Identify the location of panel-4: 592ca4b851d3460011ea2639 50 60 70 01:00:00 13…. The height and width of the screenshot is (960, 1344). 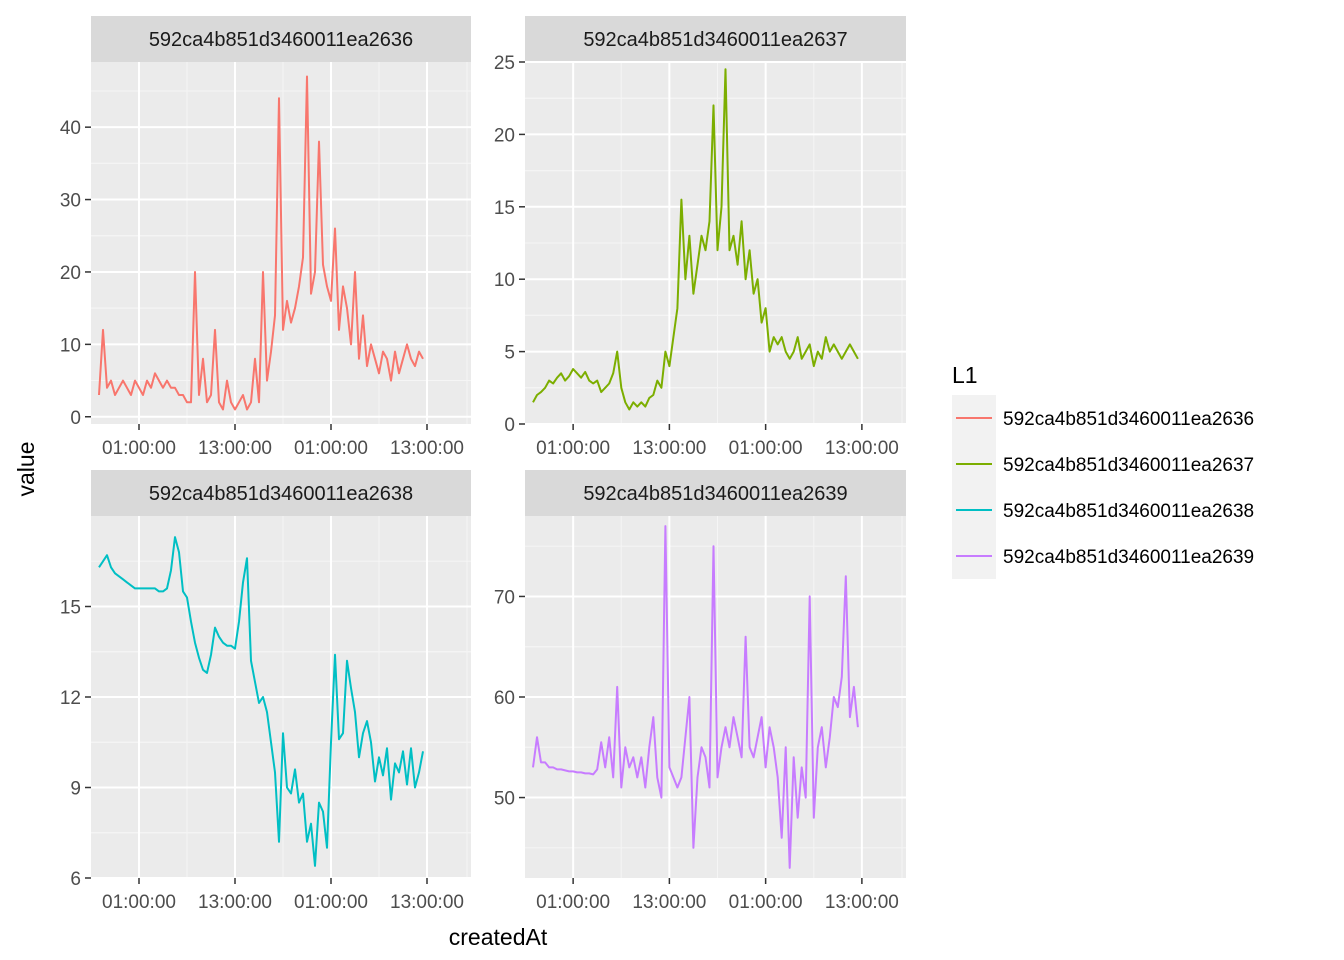
(700, 691).